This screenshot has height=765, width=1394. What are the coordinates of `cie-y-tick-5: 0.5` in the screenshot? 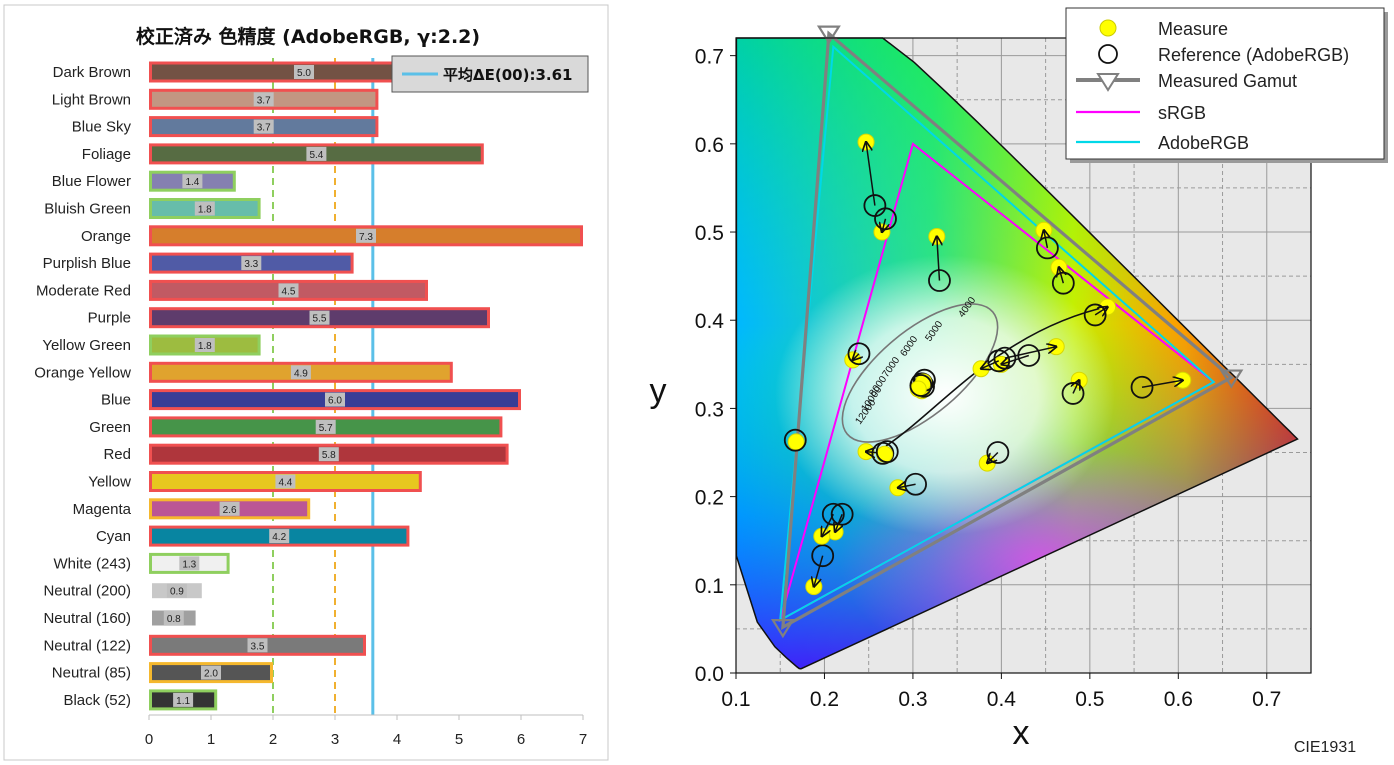 It's located at (709, 233).